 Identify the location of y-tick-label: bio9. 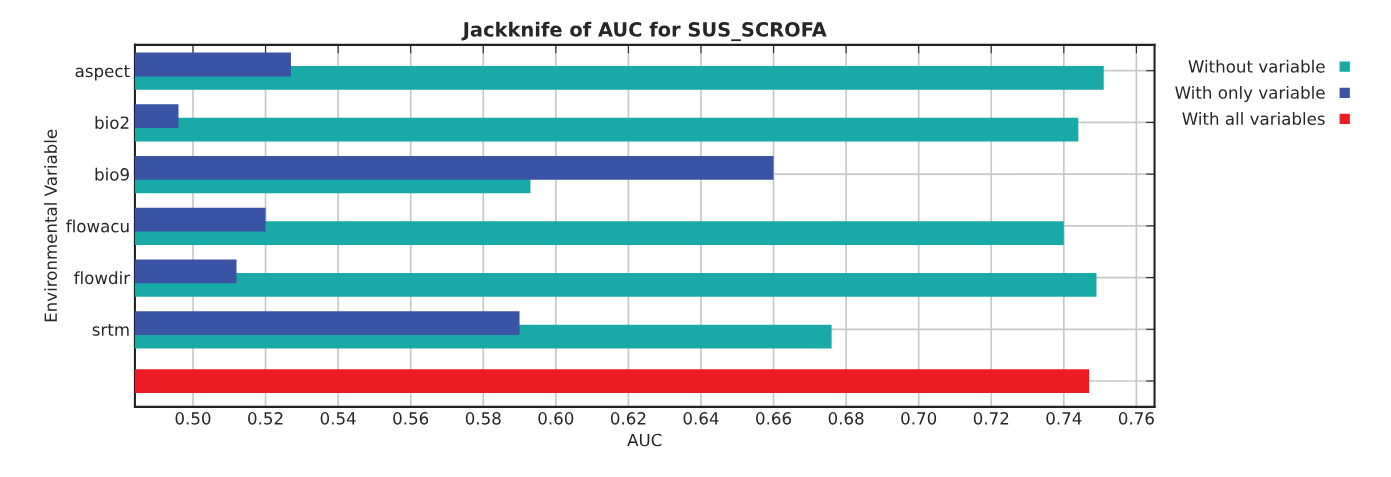
(112, 174).